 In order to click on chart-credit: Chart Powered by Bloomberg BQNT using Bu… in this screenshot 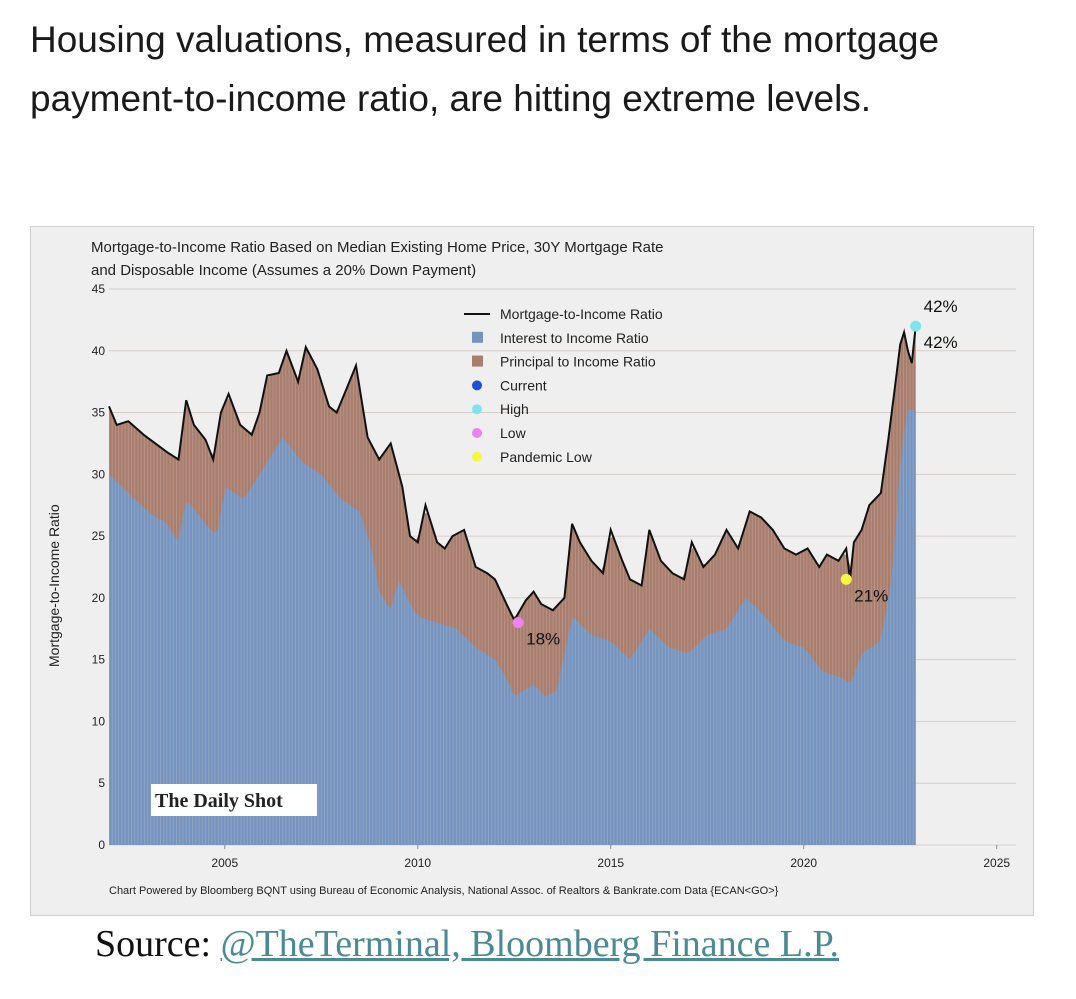, I will do `click(444, 891)`.